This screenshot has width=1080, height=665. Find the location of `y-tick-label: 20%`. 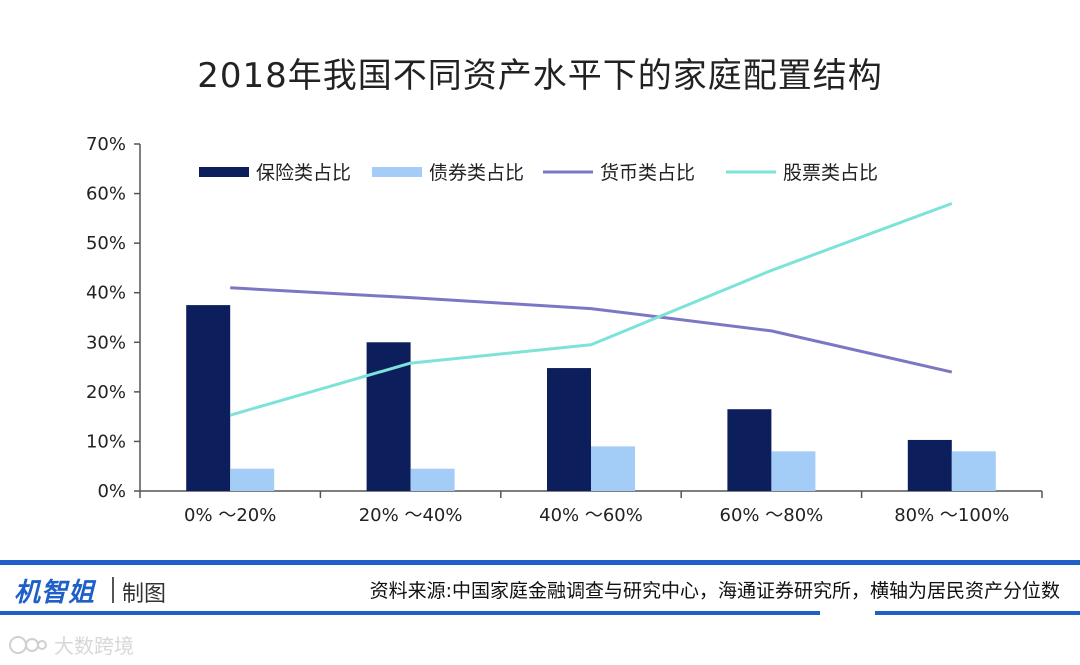

y-tick-label: 20% is located at coordinates (106, 392).